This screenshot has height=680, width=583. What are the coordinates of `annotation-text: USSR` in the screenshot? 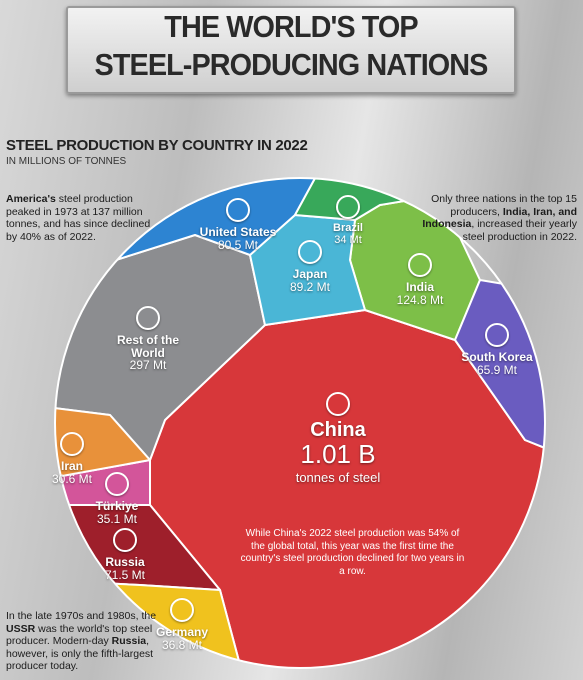 It's located at (21, 628).